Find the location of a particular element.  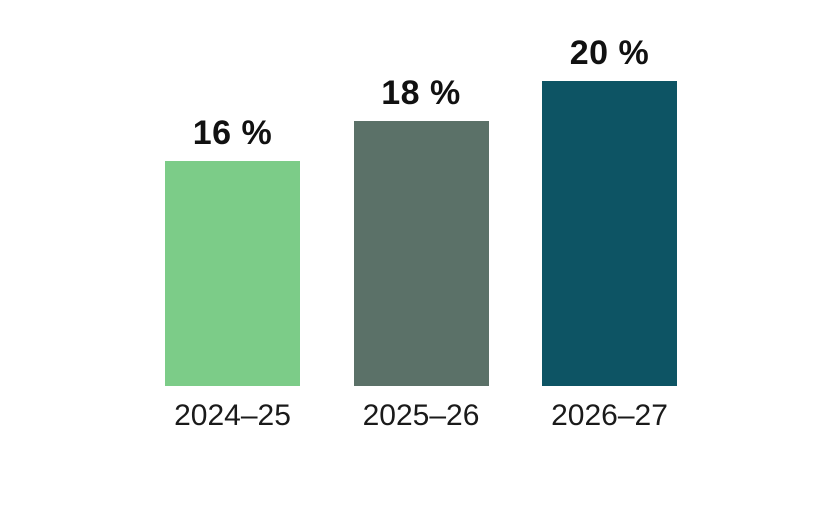

bar-value-label: 16 % is located at coordinates (232, 133).